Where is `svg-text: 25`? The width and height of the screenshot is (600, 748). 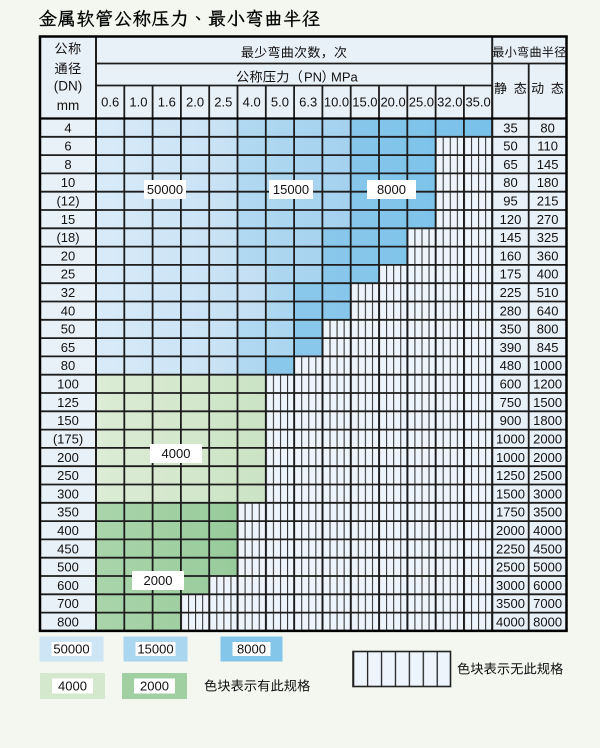 svg-text: 25 is located at coordinates (68, 274).